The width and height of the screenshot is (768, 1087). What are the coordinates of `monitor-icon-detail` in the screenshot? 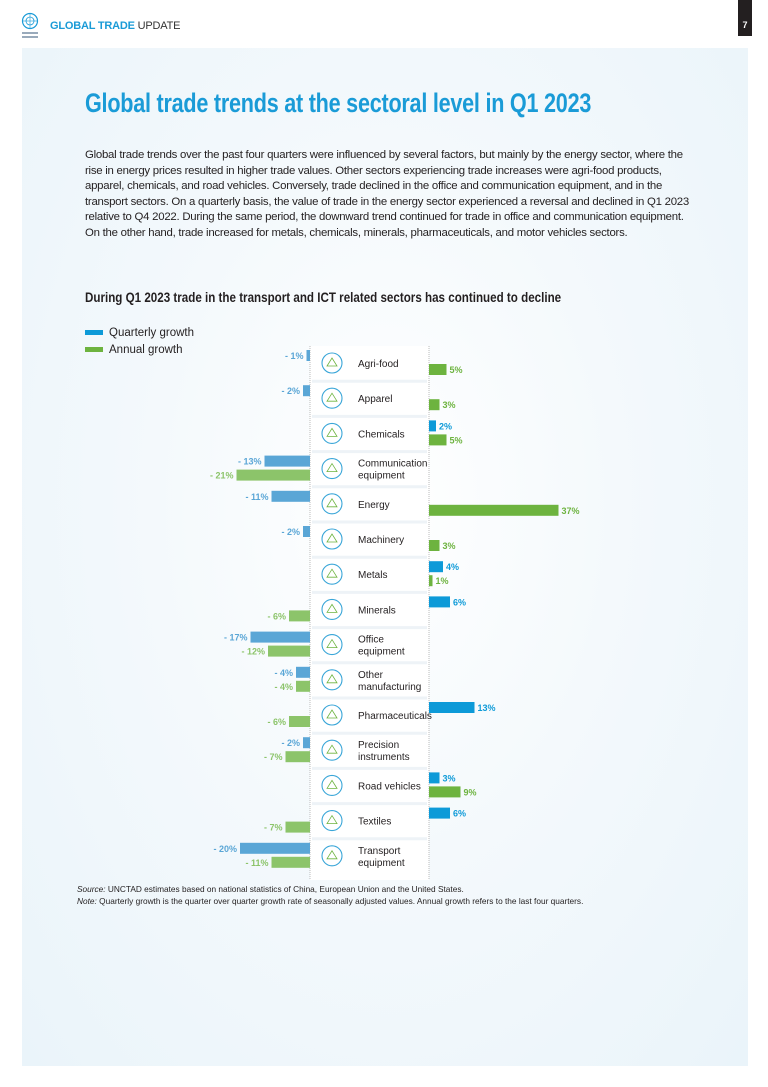 It's located at (332, 643).